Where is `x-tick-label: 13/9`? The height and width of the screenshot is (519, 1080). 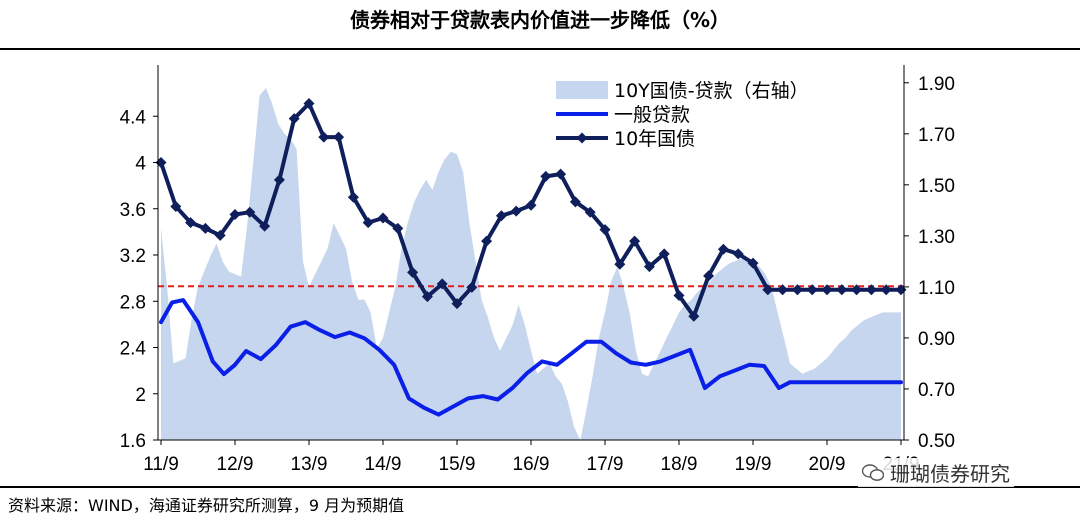
x-tick-label: 13/9 is located at coordinates (309, 464).